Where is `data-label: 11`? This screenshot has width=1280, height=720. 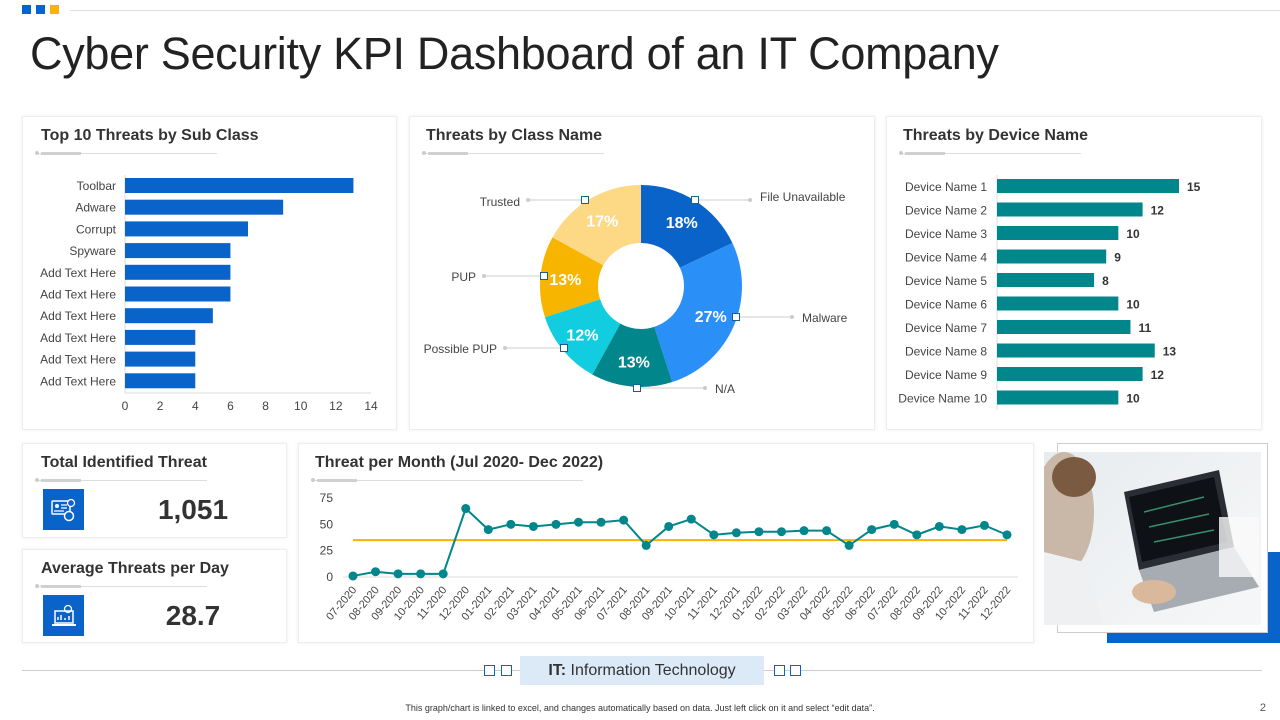 data-label: 11 is located at coordinates (1144, 328).